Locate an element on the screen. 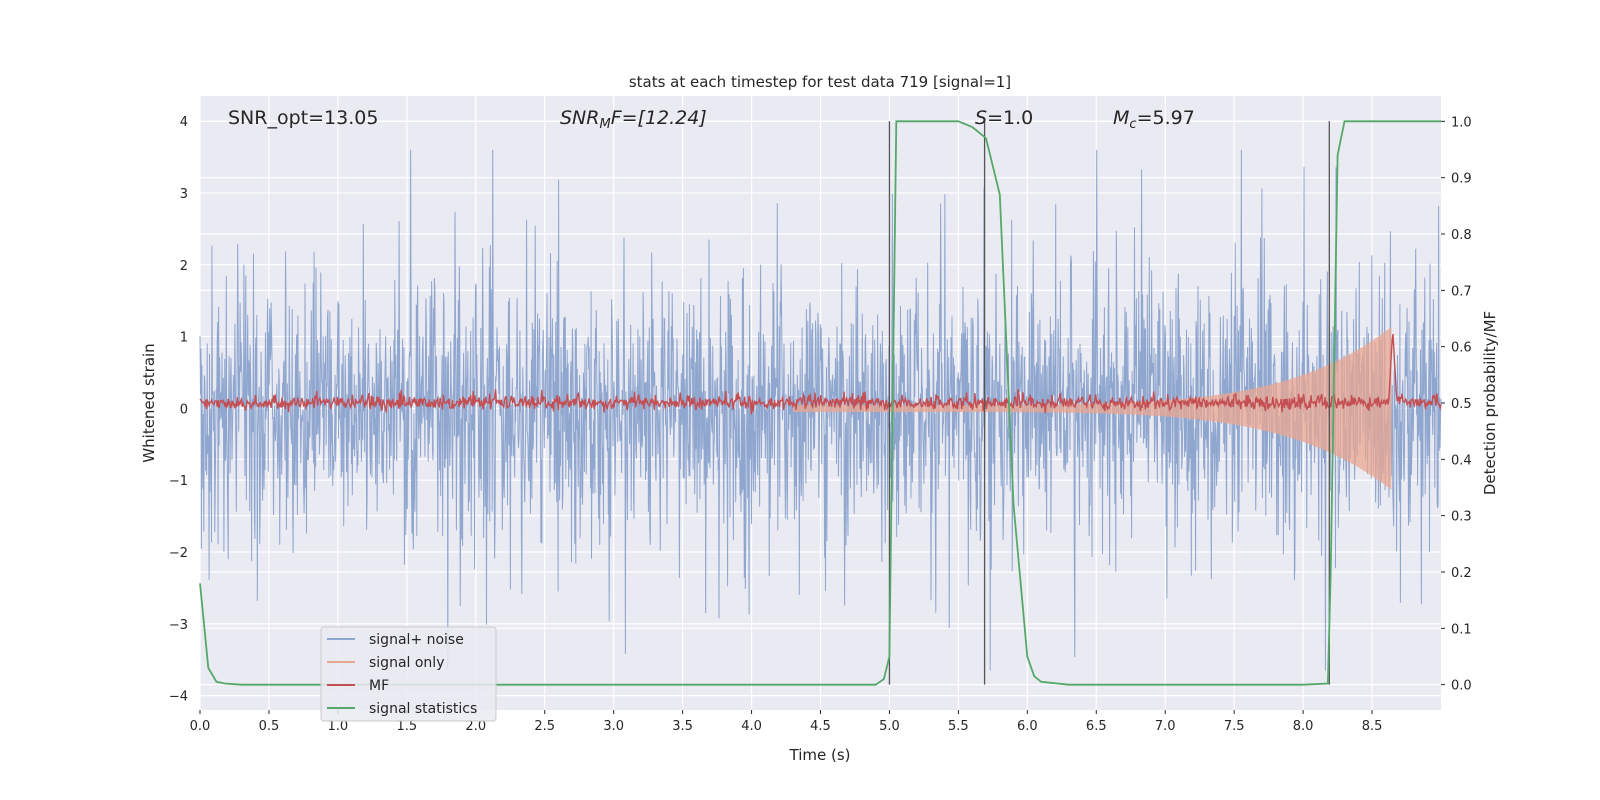  annotation-mc-prefix: M is located at coordinates (1121, 118).